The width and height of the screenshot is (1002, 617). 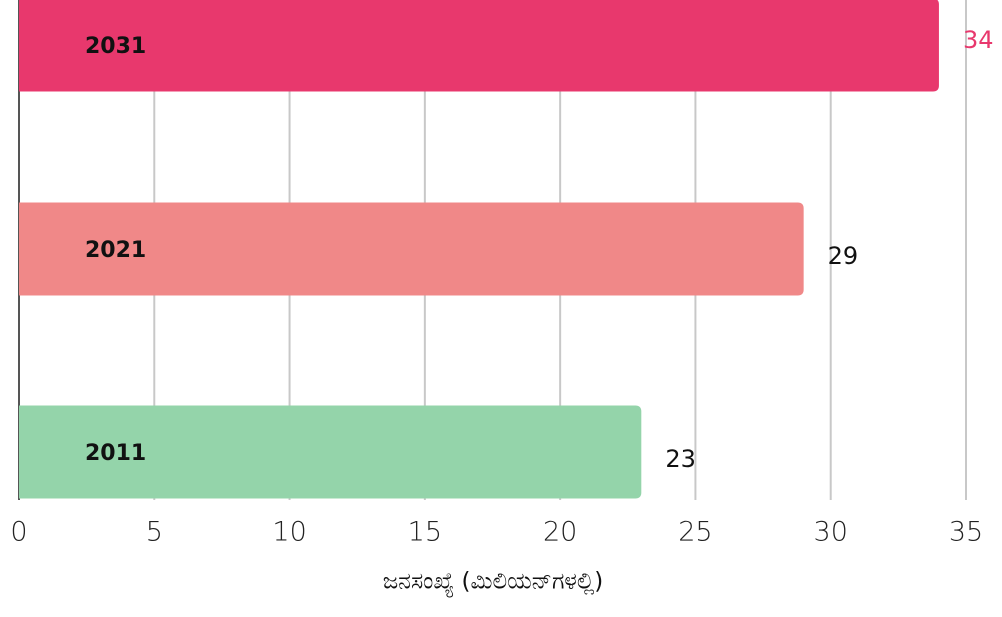 I want to click on value-label: 23, so click(x=680, y=459).